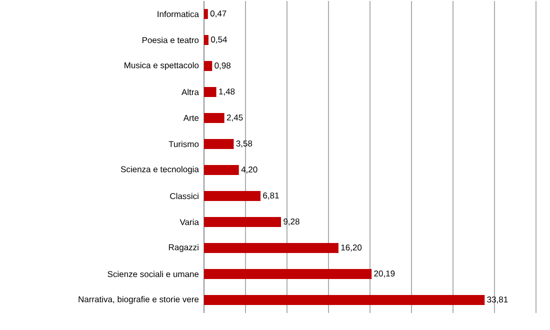 The image size is (550, 330). I want to click on data-label: 6,81, so click(271, 196).